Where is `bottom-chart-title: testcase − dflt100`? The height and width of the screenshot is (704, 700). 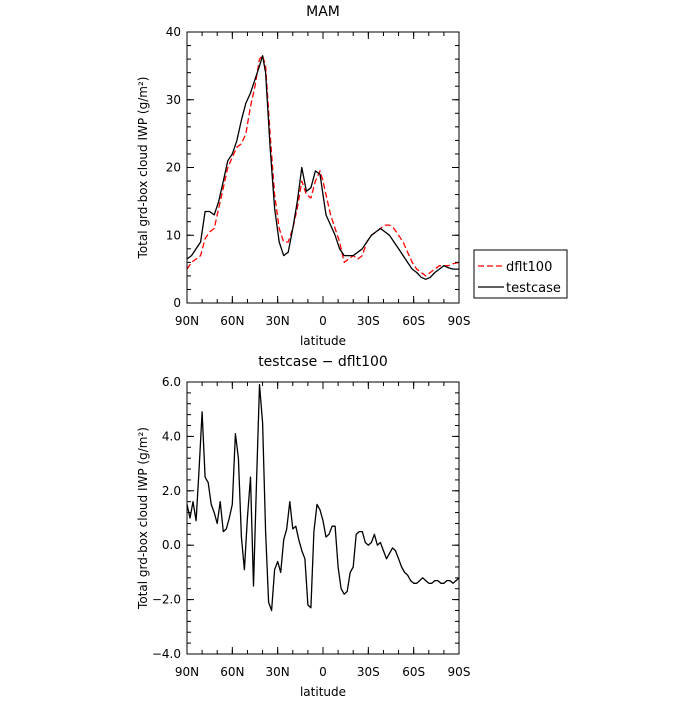
bottom-chart-title: testcase − dflt100 is located at coordinates (323, 362).